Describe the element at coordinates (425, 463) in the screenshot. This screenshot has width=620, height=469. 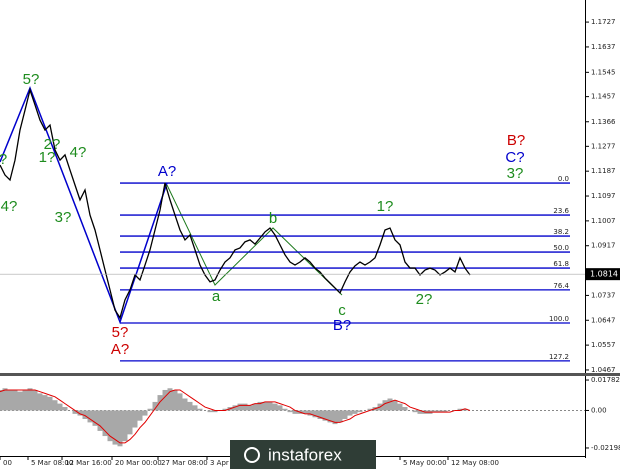
I see `x-tick-label: 5 May 00:00` at that location.